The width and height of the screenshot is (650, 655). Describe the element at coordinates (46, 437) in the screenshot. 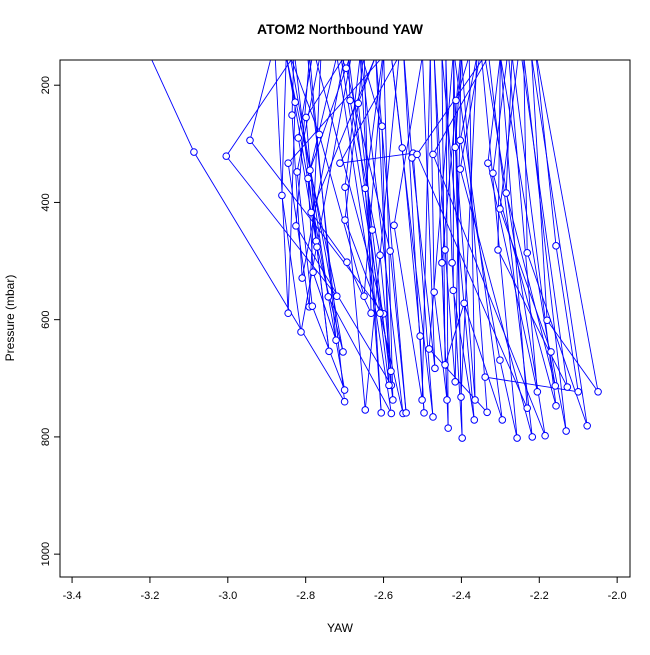

I see `y-tick-label: 800` at that location.